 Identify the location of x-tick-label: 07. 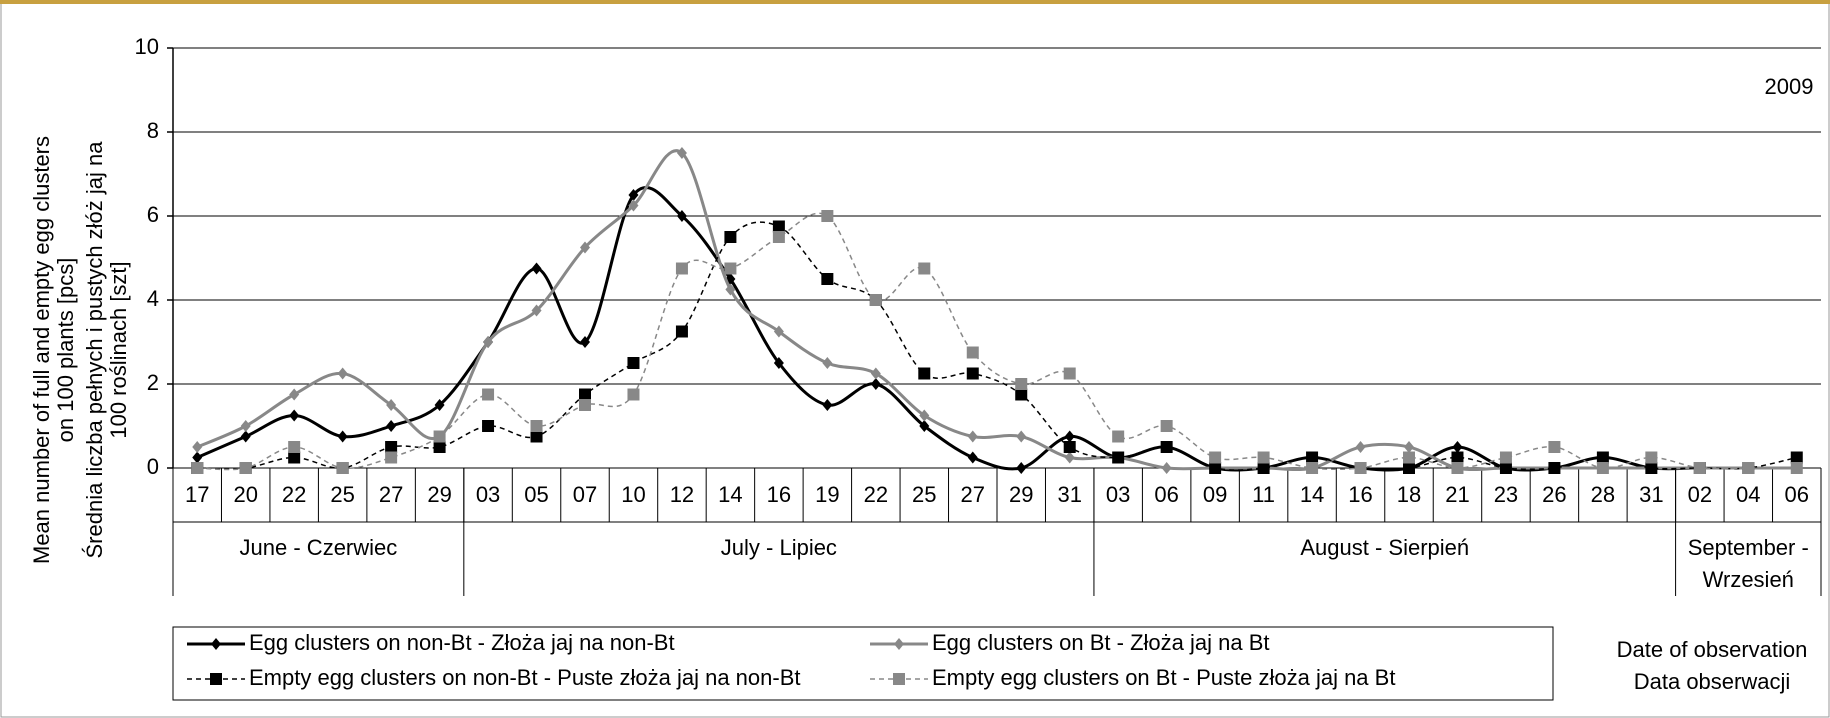
(585, 494).